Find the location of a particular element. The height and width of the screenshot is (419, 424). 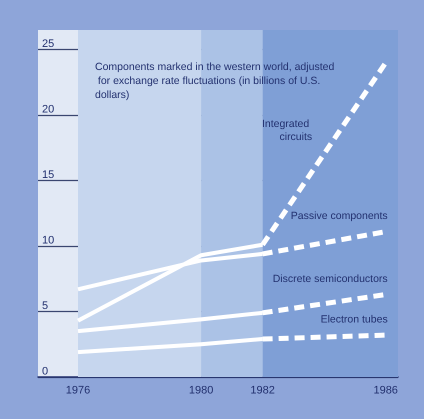

y-tick-label: 15 is located at coordinates (48, 175).